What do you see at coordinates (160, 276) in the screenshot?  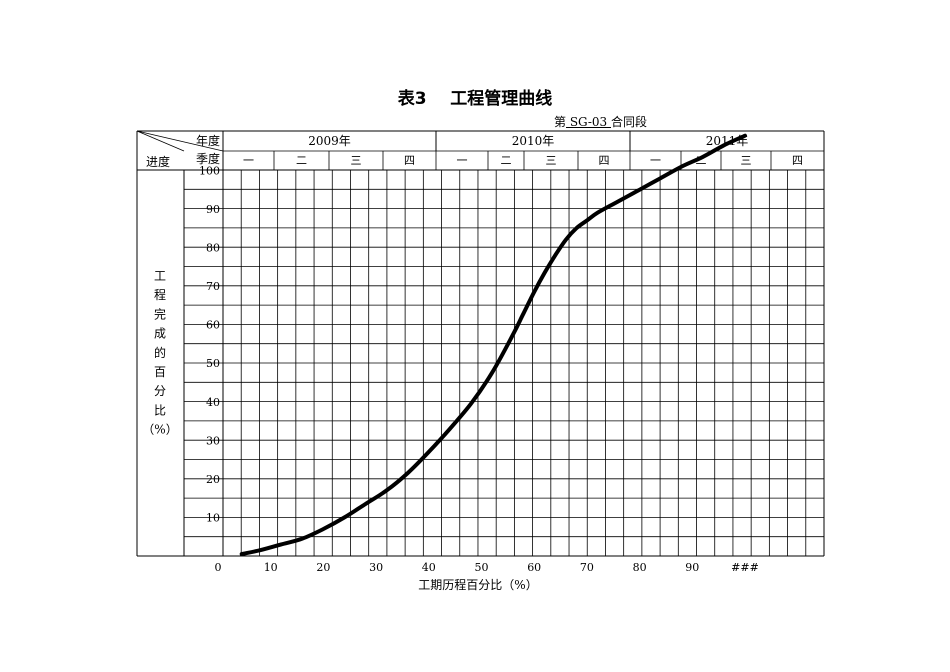 I see `y-axis-title-char: 工` at bounding box center [160, 276].